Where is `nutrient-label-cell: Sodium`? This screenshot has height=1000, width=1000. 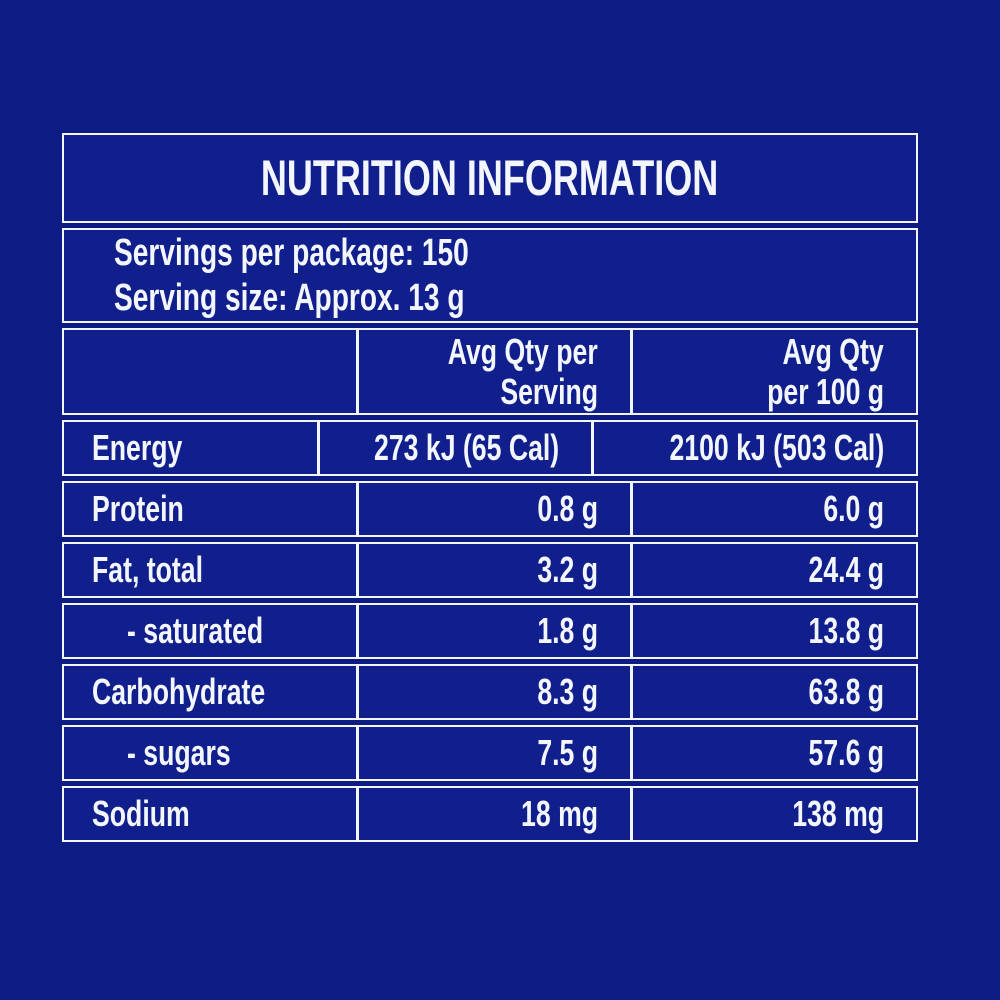
nutrient-label-cell: Sodium is located at coordinates (210, 814).